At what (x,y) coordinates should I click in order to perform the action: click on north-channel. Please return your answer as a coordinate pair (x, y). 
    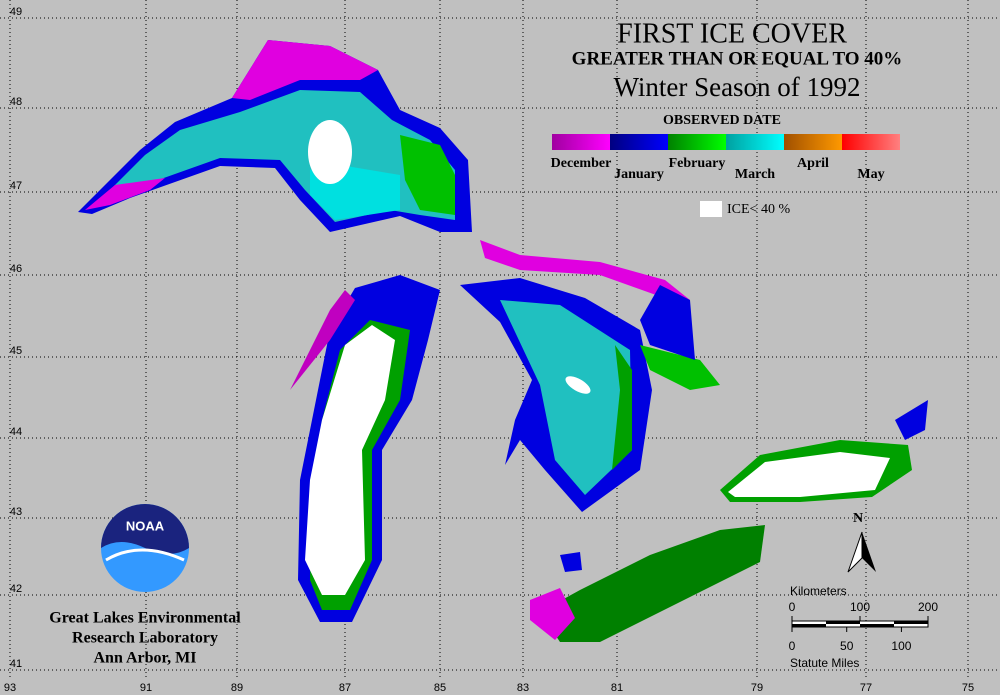
    Looking at the image, I should click on (585, 270).